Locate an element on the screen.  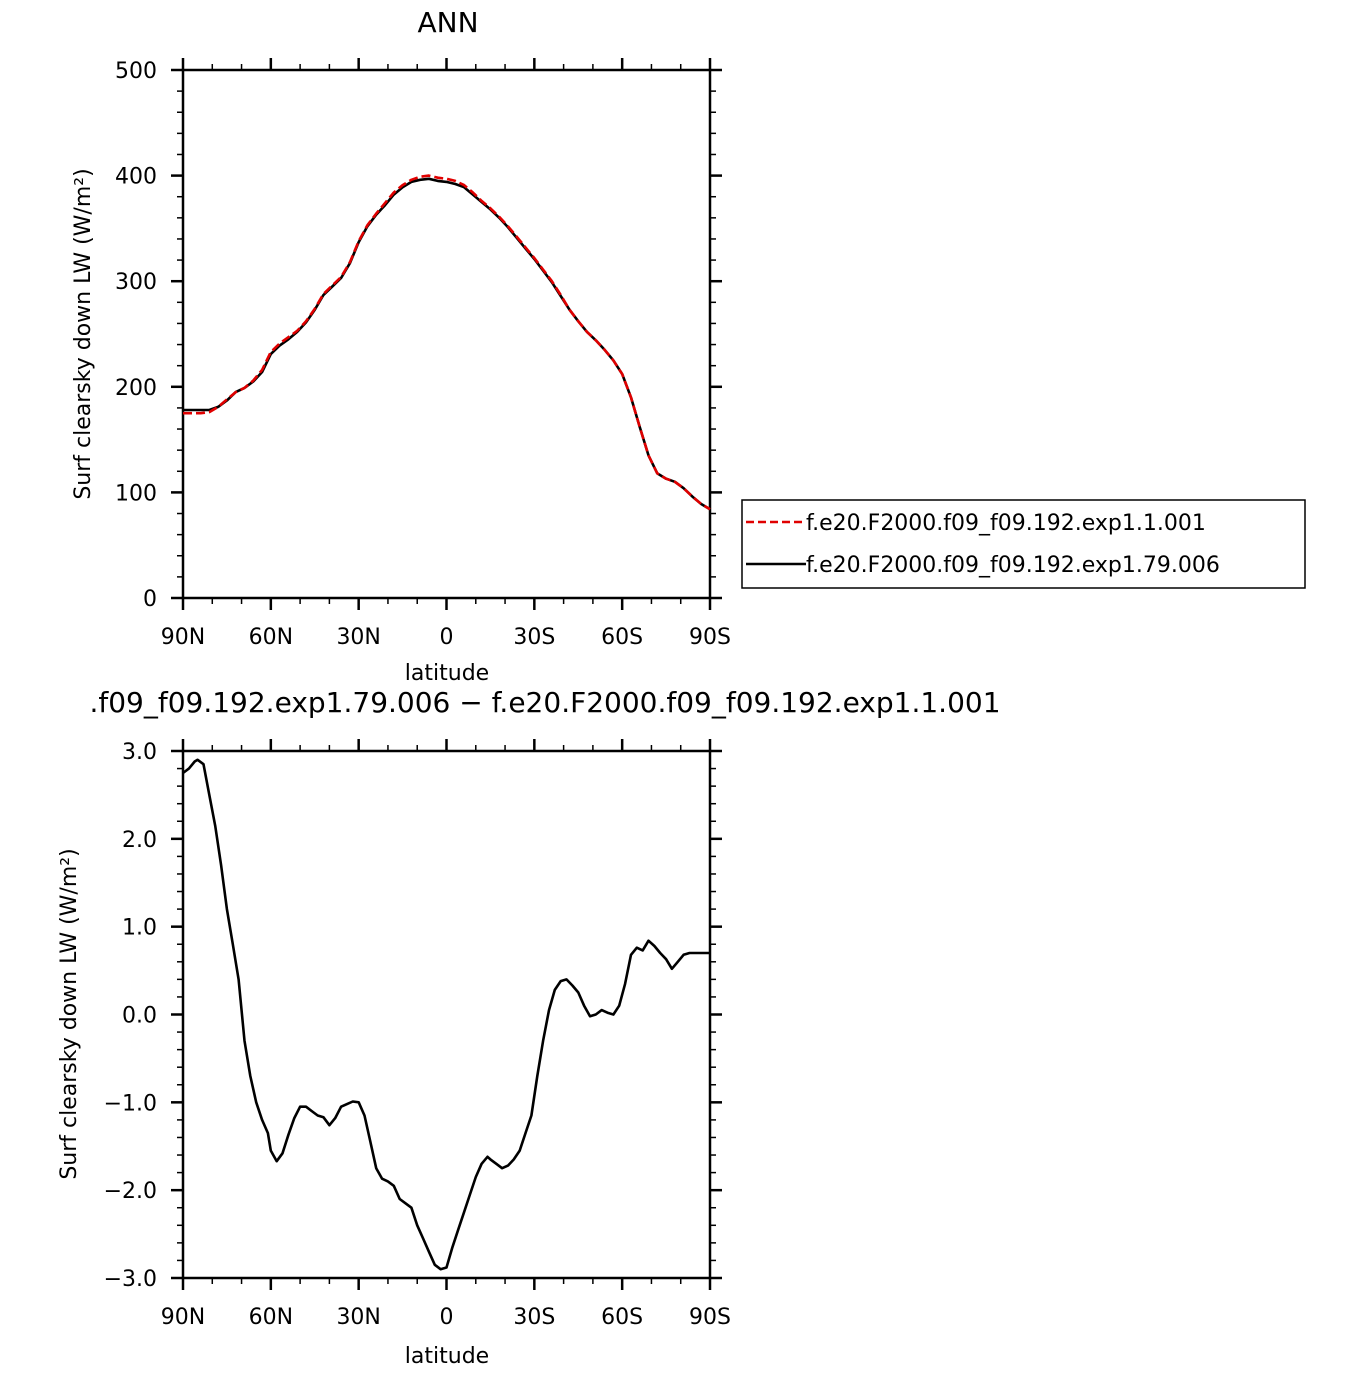
bottom-x-tick-label: 90S is located at coordinates (710, 1317).